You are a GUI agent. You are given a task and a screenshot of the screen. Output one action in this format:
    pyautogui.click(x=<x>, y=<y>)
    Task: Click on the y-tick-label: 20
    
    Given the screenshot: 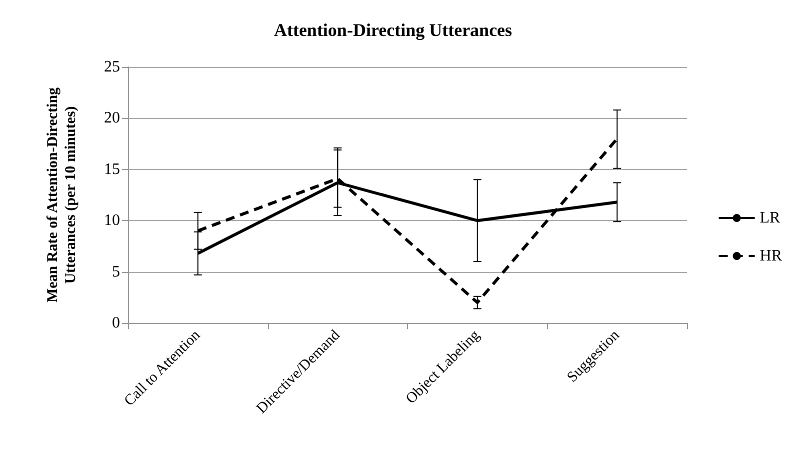 What is the action you would take?
    pyautogui.click(x=112, y=118)
    